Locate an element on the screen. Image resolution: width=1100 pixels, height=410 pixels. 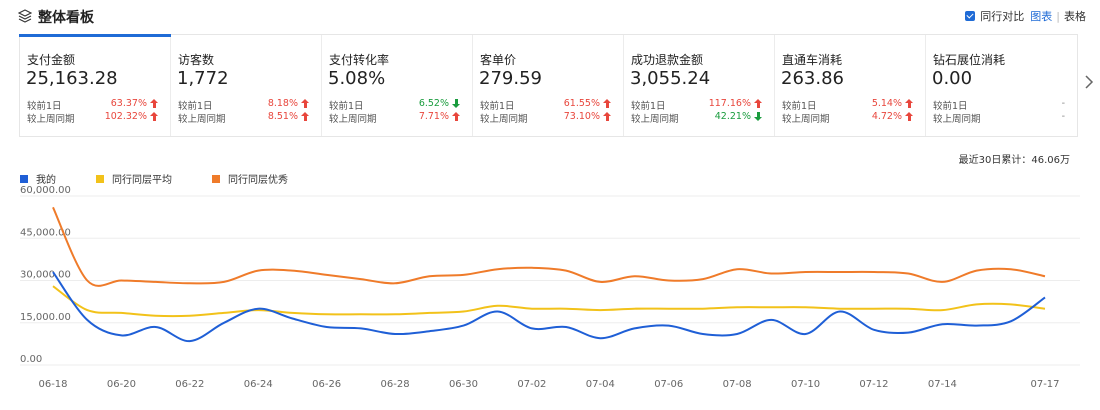
percent-text: 4.72% is located at coordinates (886, 116).